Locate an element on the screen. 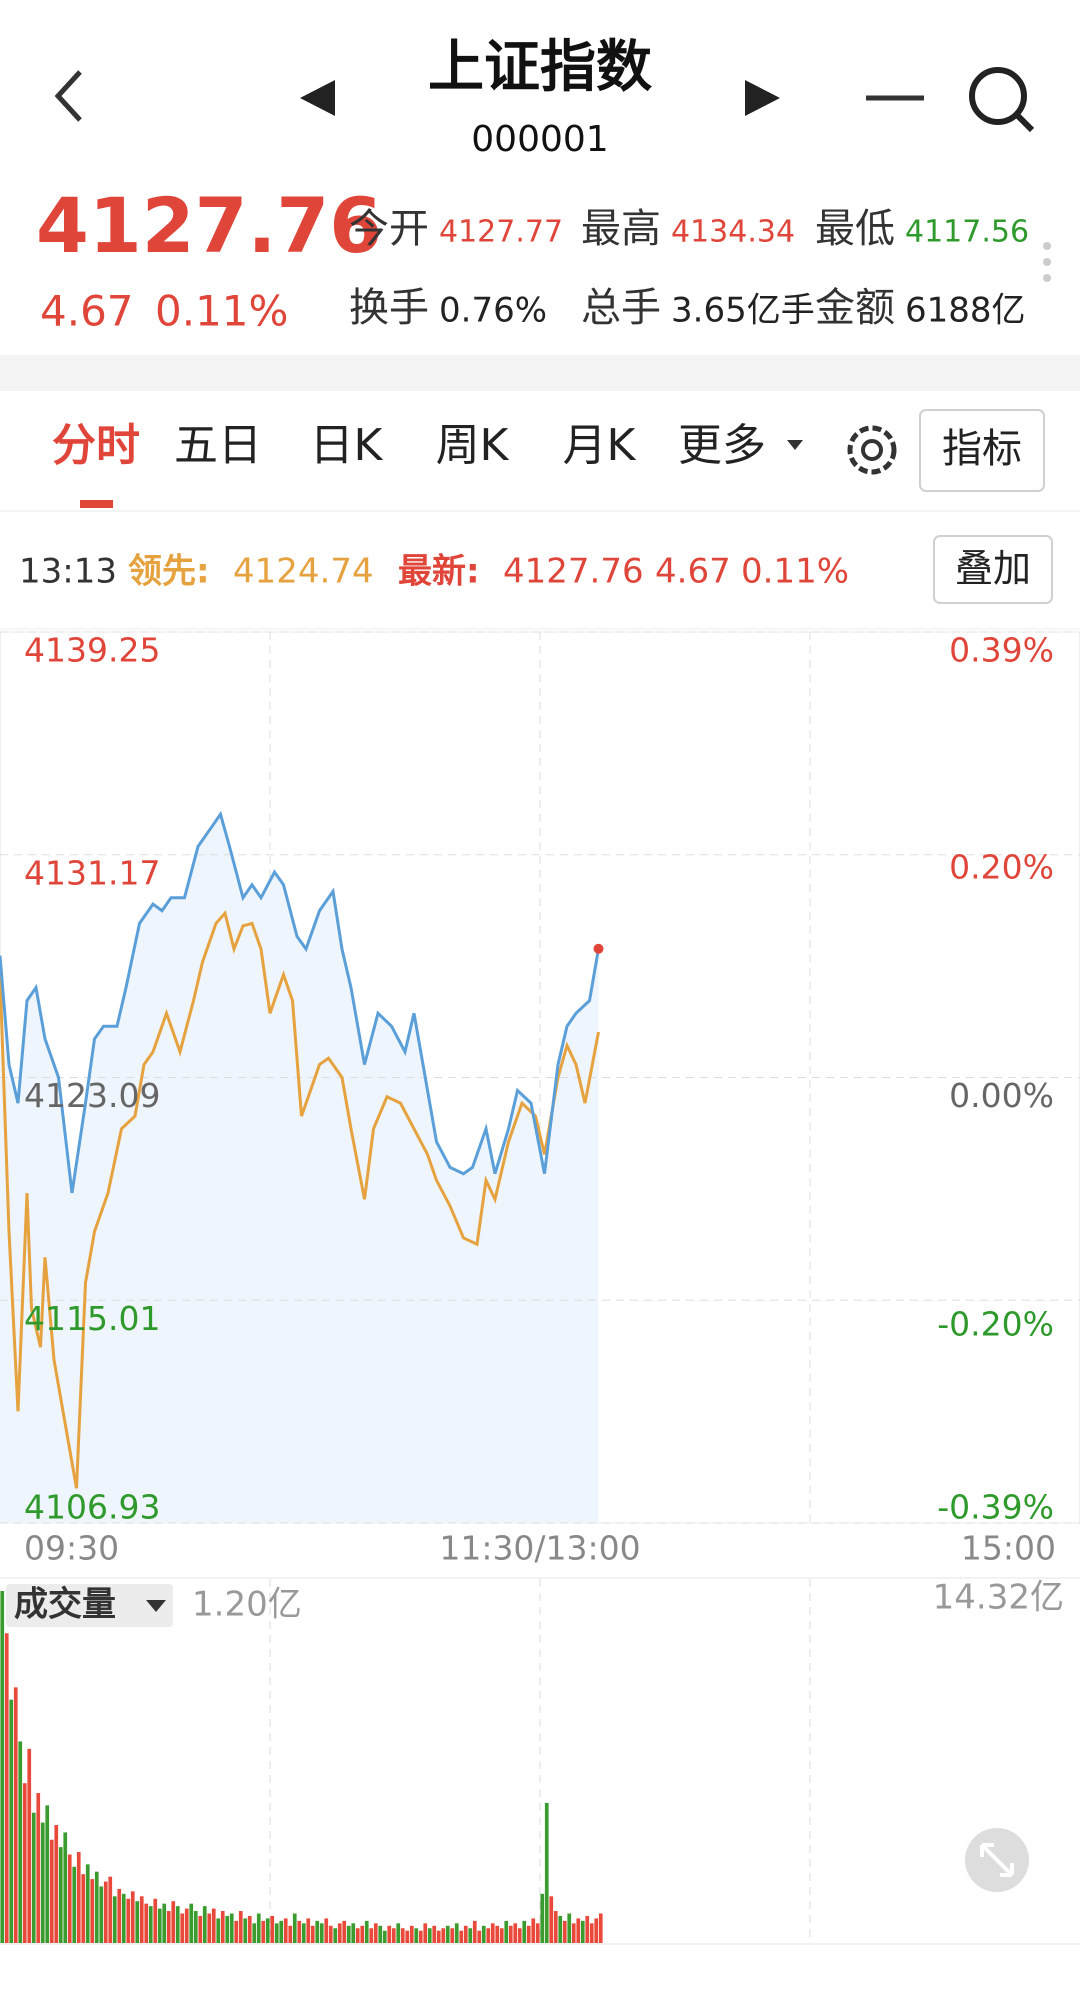  y-tick-label: 4106.93 is located at coordinates (92, 1507).